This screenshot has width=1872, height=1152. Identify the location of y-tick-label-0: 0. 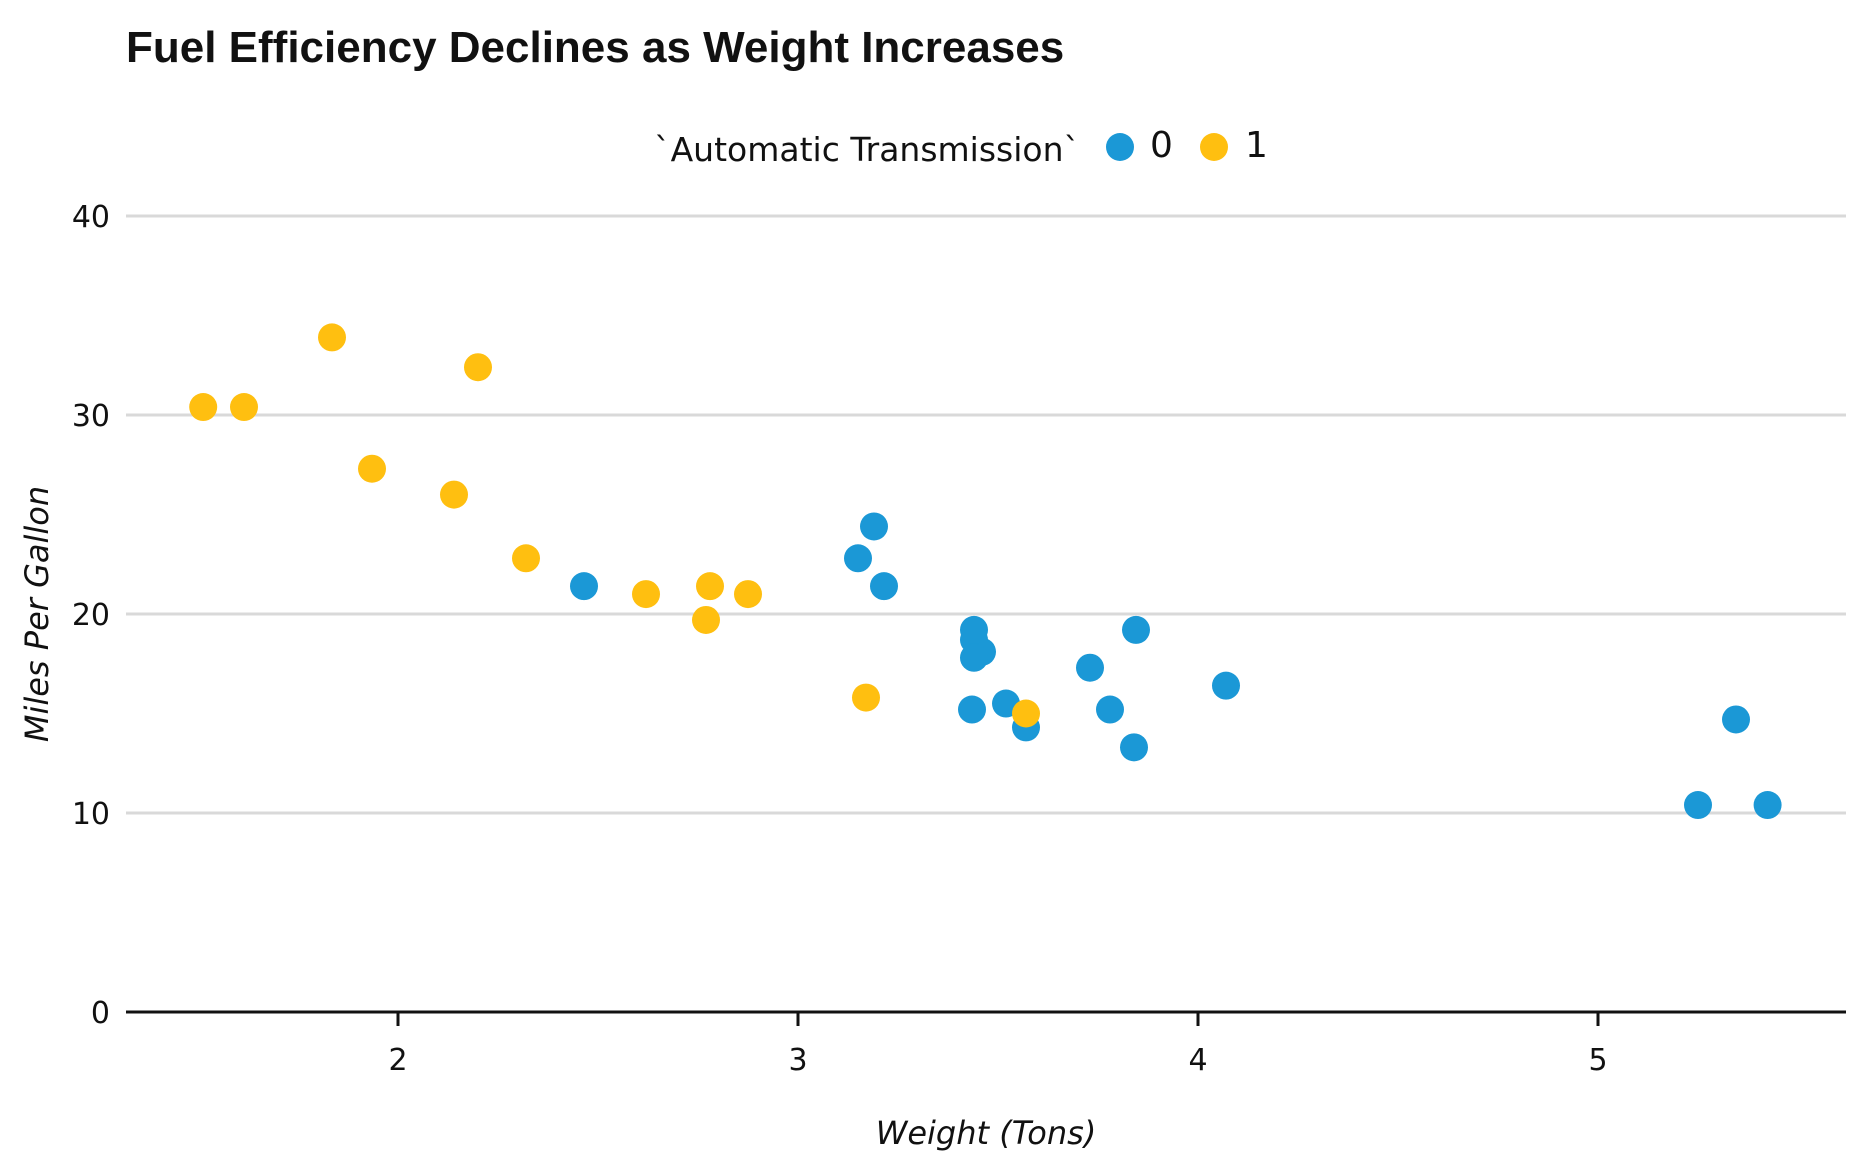
(100, 1013).